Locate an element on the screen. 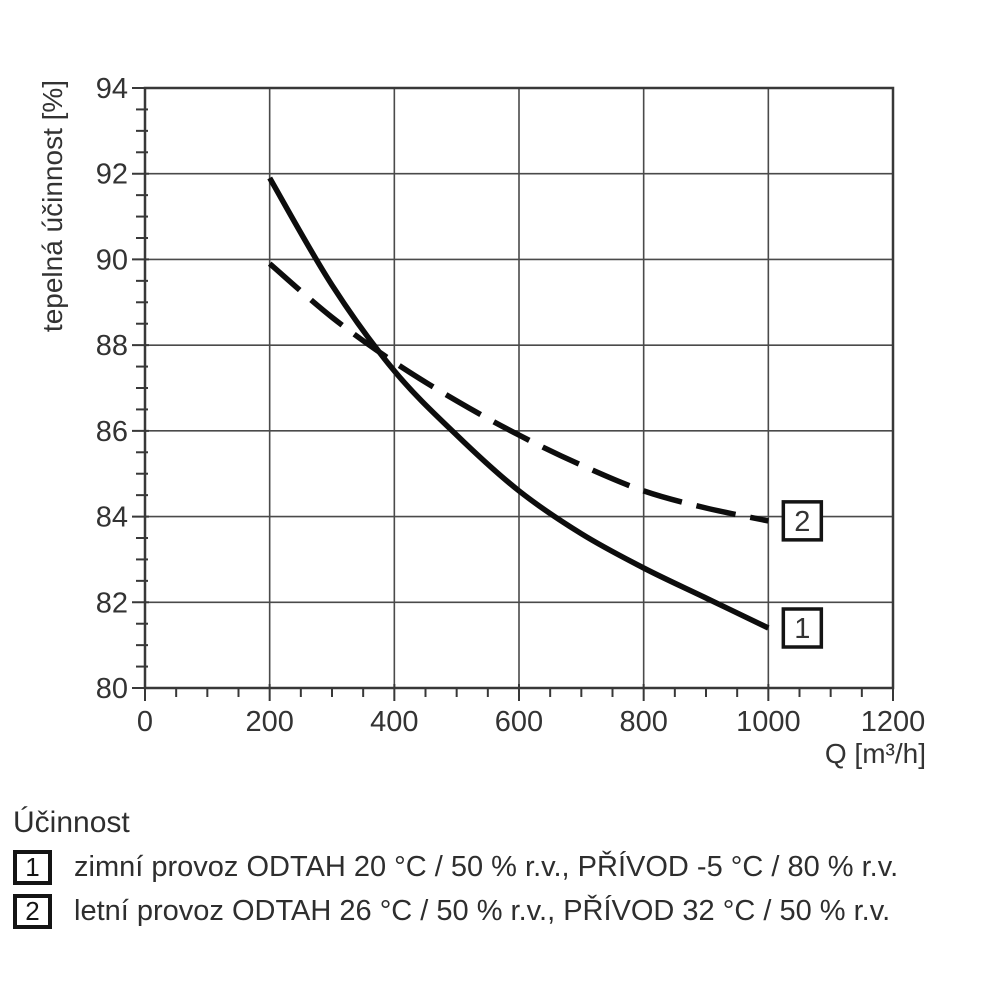  series-2-curve-label: 2 is located at coordinates (802, 521).